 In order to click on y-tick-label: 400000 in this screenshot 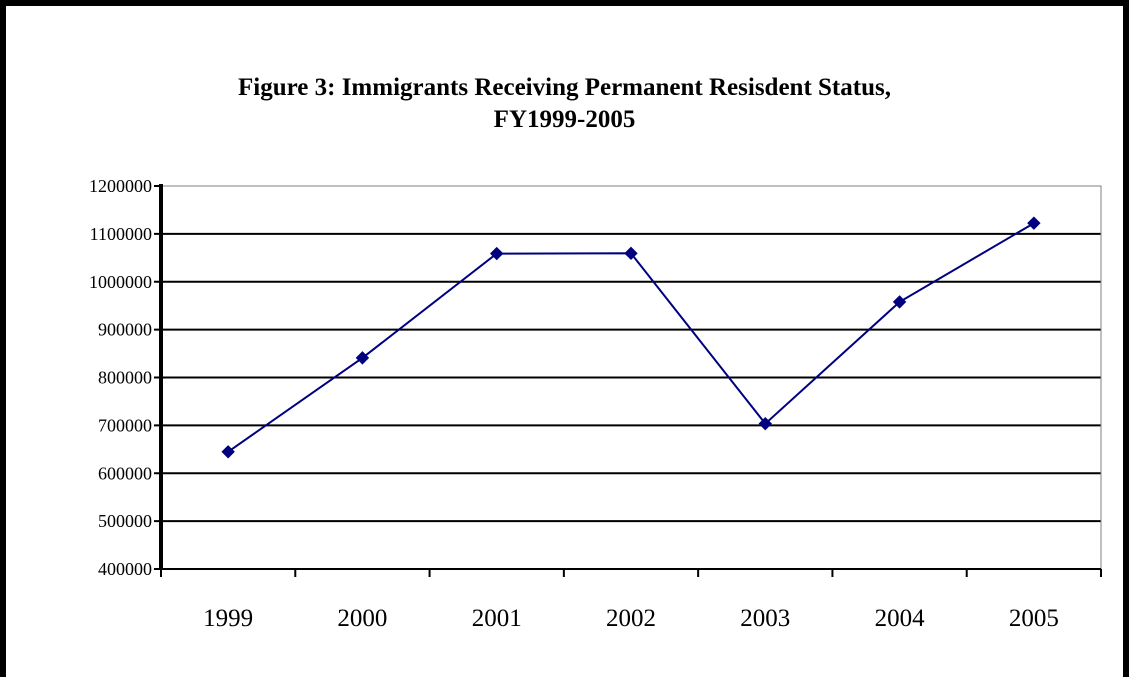, I will do `click(125, 569)`.